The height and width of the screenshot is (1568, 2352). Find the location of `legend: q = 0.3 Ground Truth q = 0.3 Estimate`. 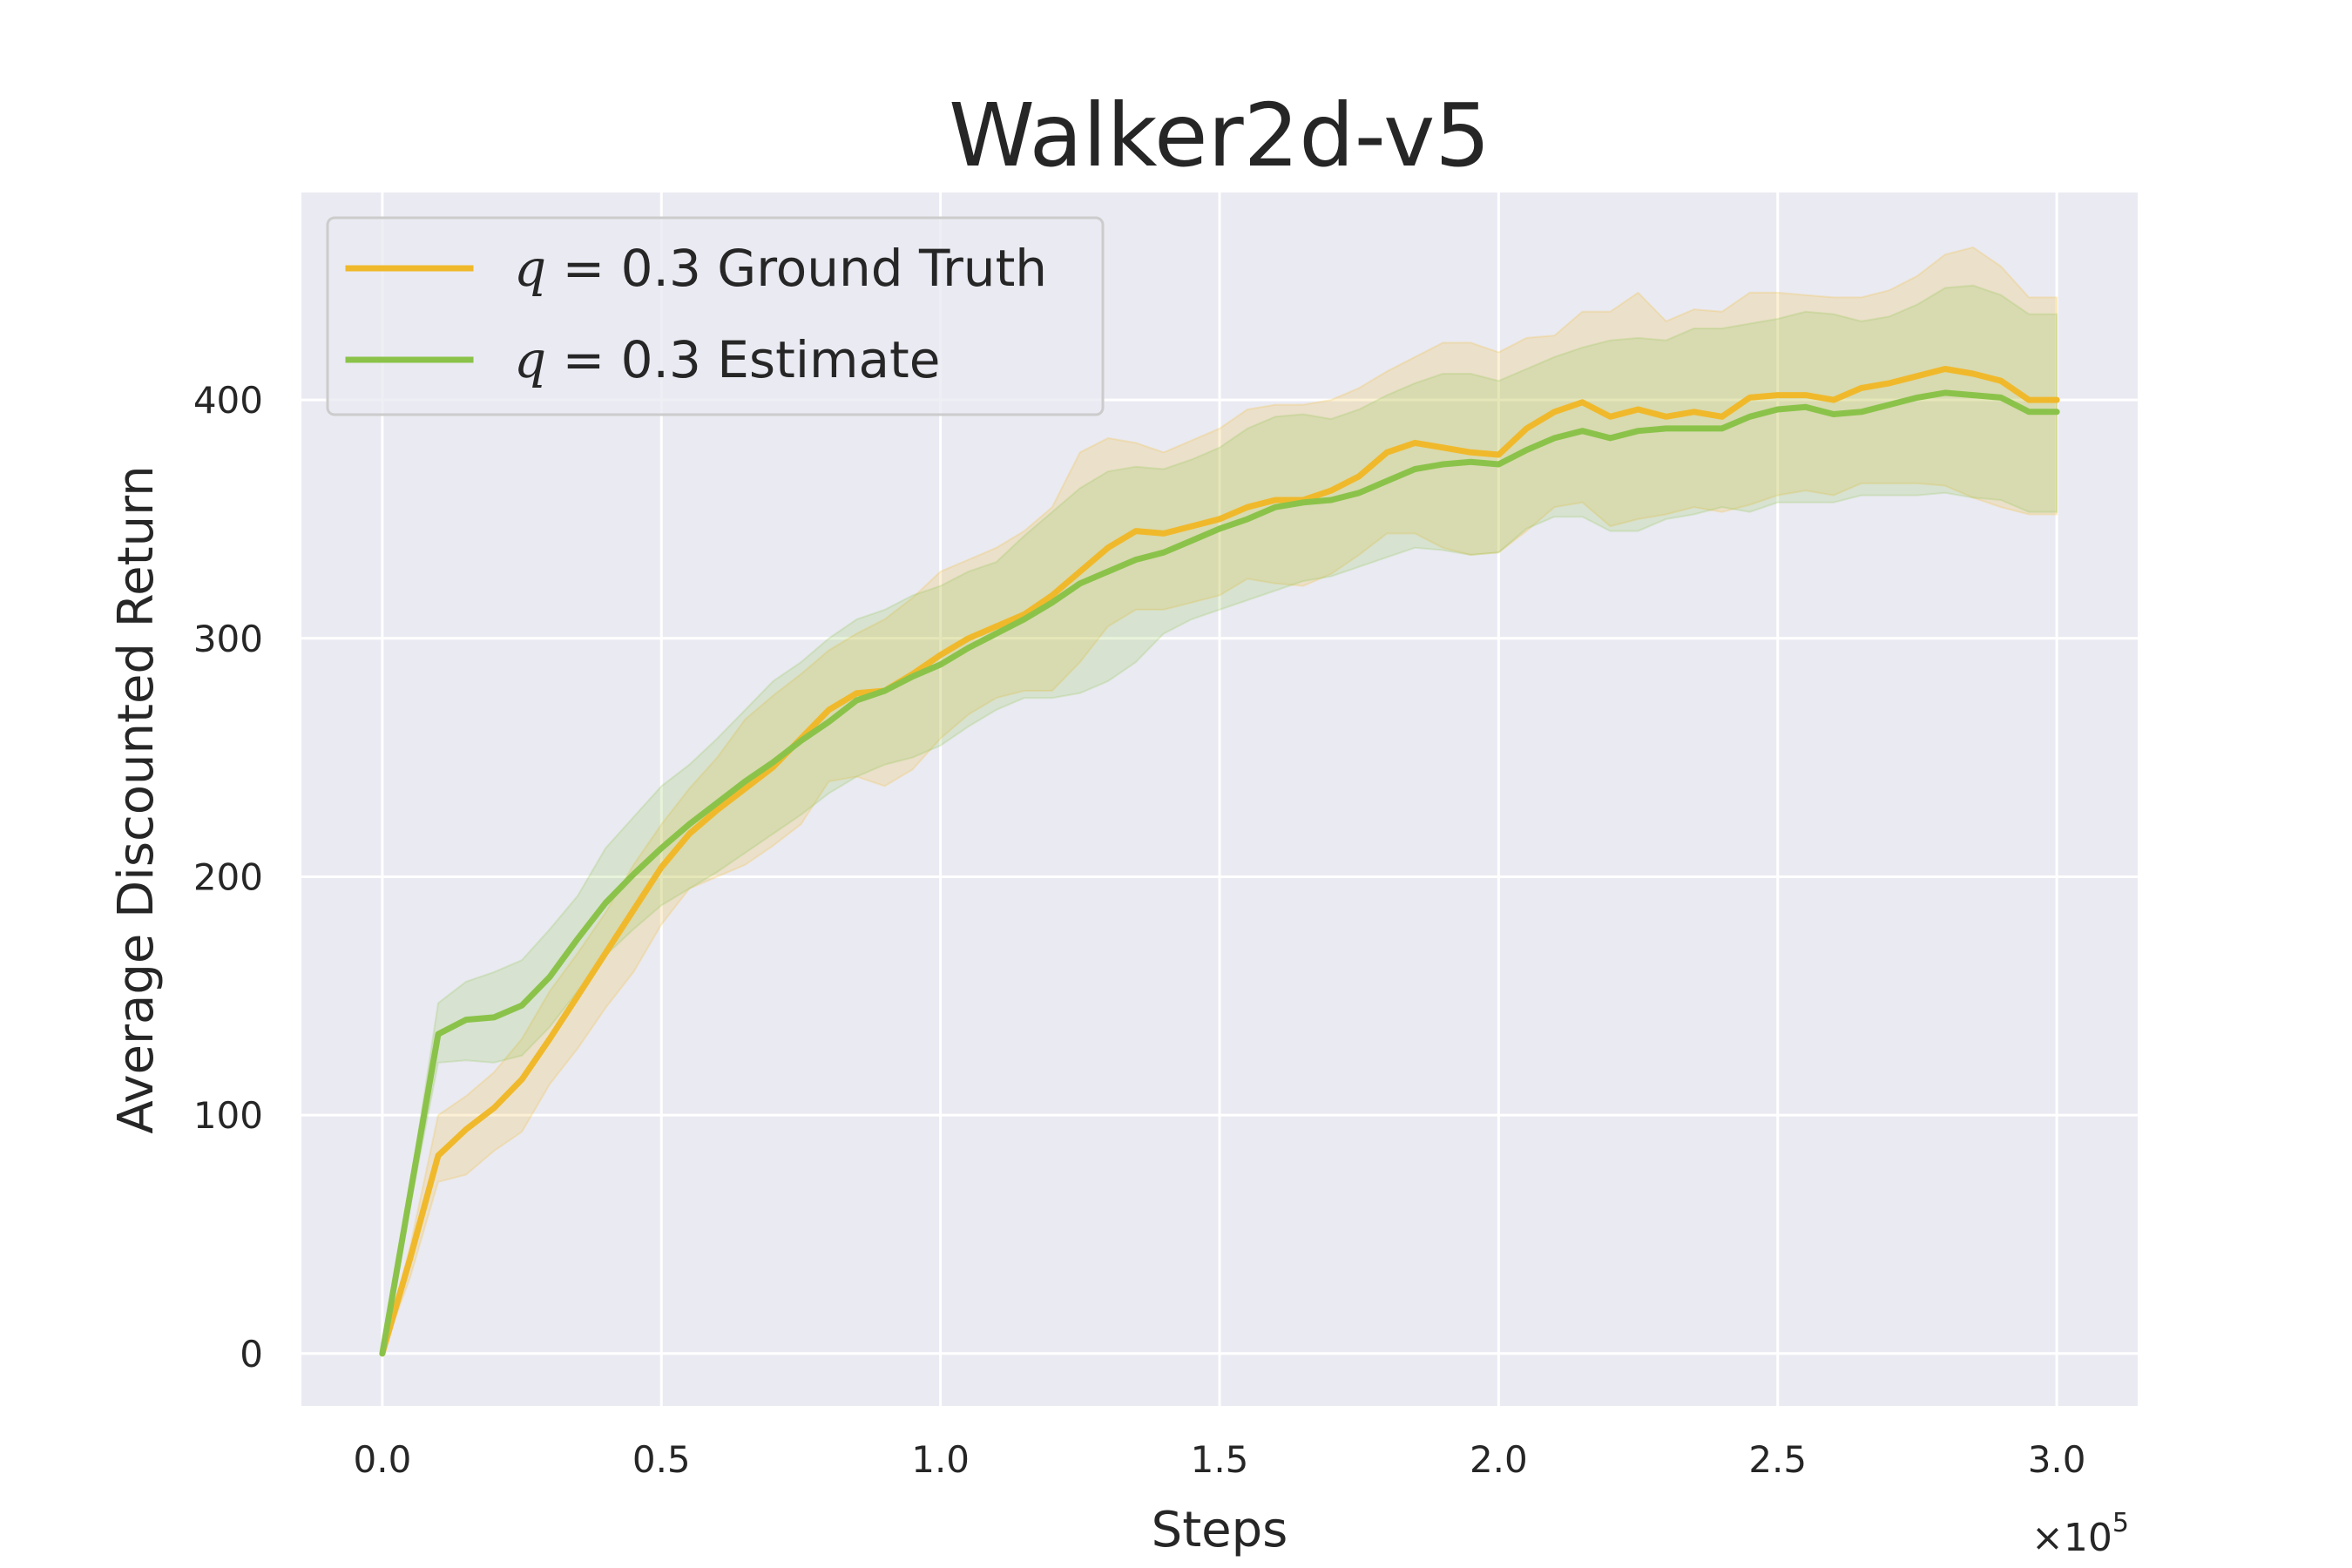

legend: q = 0.3 Ground Truth q = 0.3 Estimate is located at coordinates (716, 316).